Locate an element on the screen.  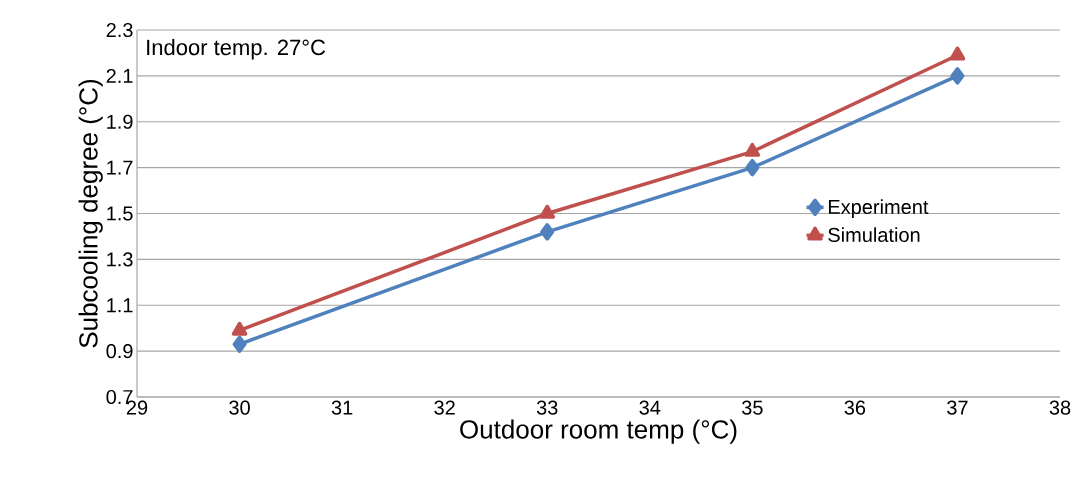
legend-label: Simulation is located at coordinates (874, 235).